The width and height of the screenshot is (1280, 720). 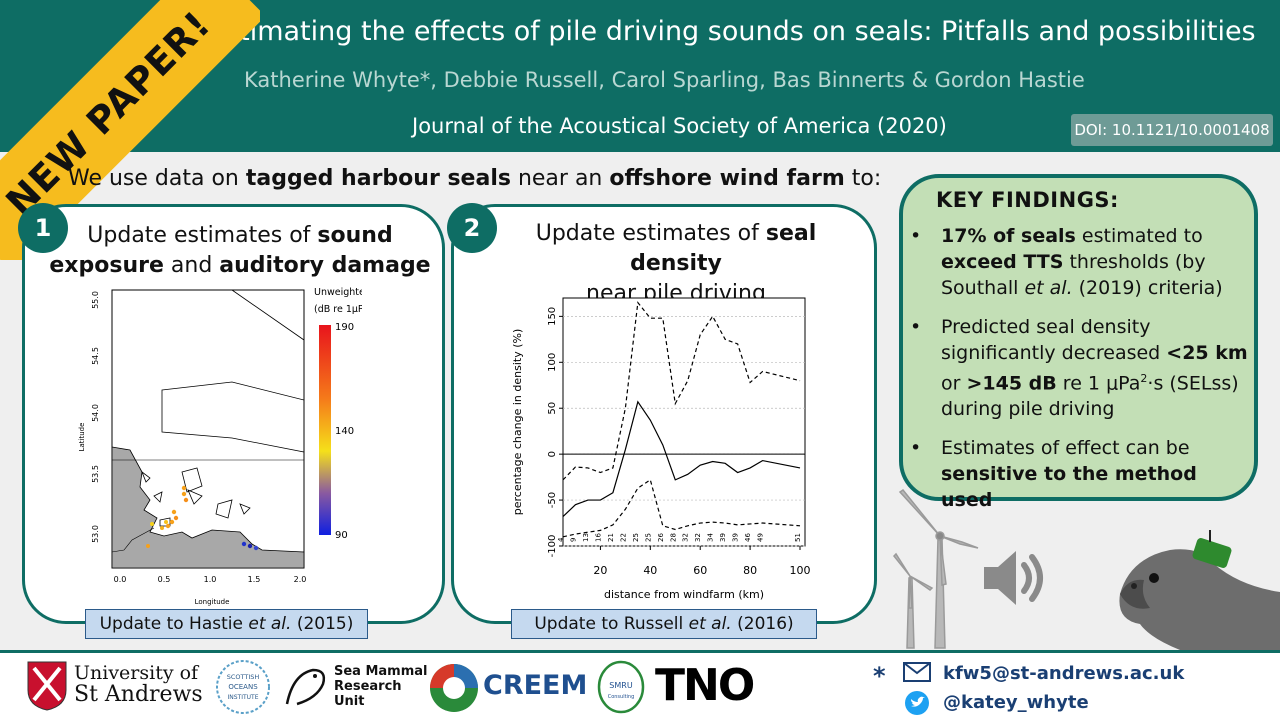 What do you see at coordinates (300, 579) in the screenshot?
I see `lon-tick: 2.0` at bounding box center [300, 579].